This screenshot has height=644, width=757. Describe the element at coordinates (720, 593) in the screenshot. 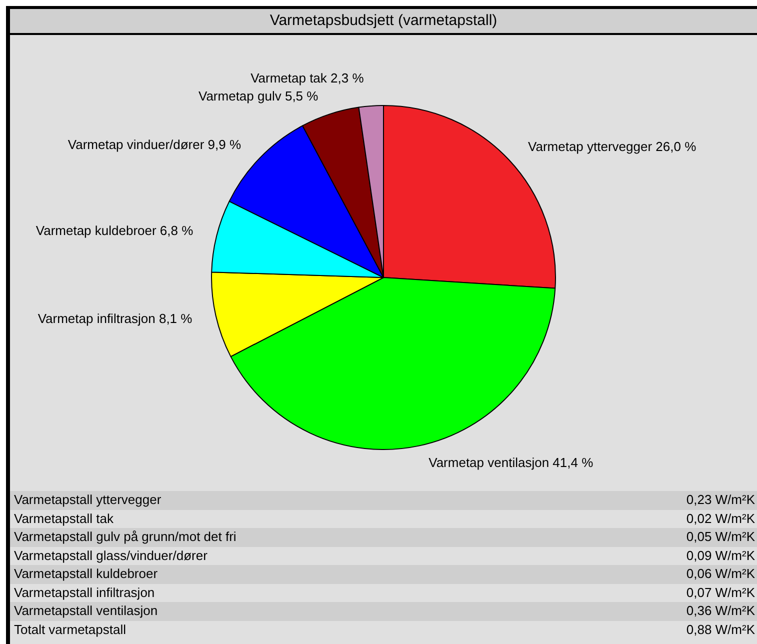

I see `text: 0,07 W/m²K` at that location.